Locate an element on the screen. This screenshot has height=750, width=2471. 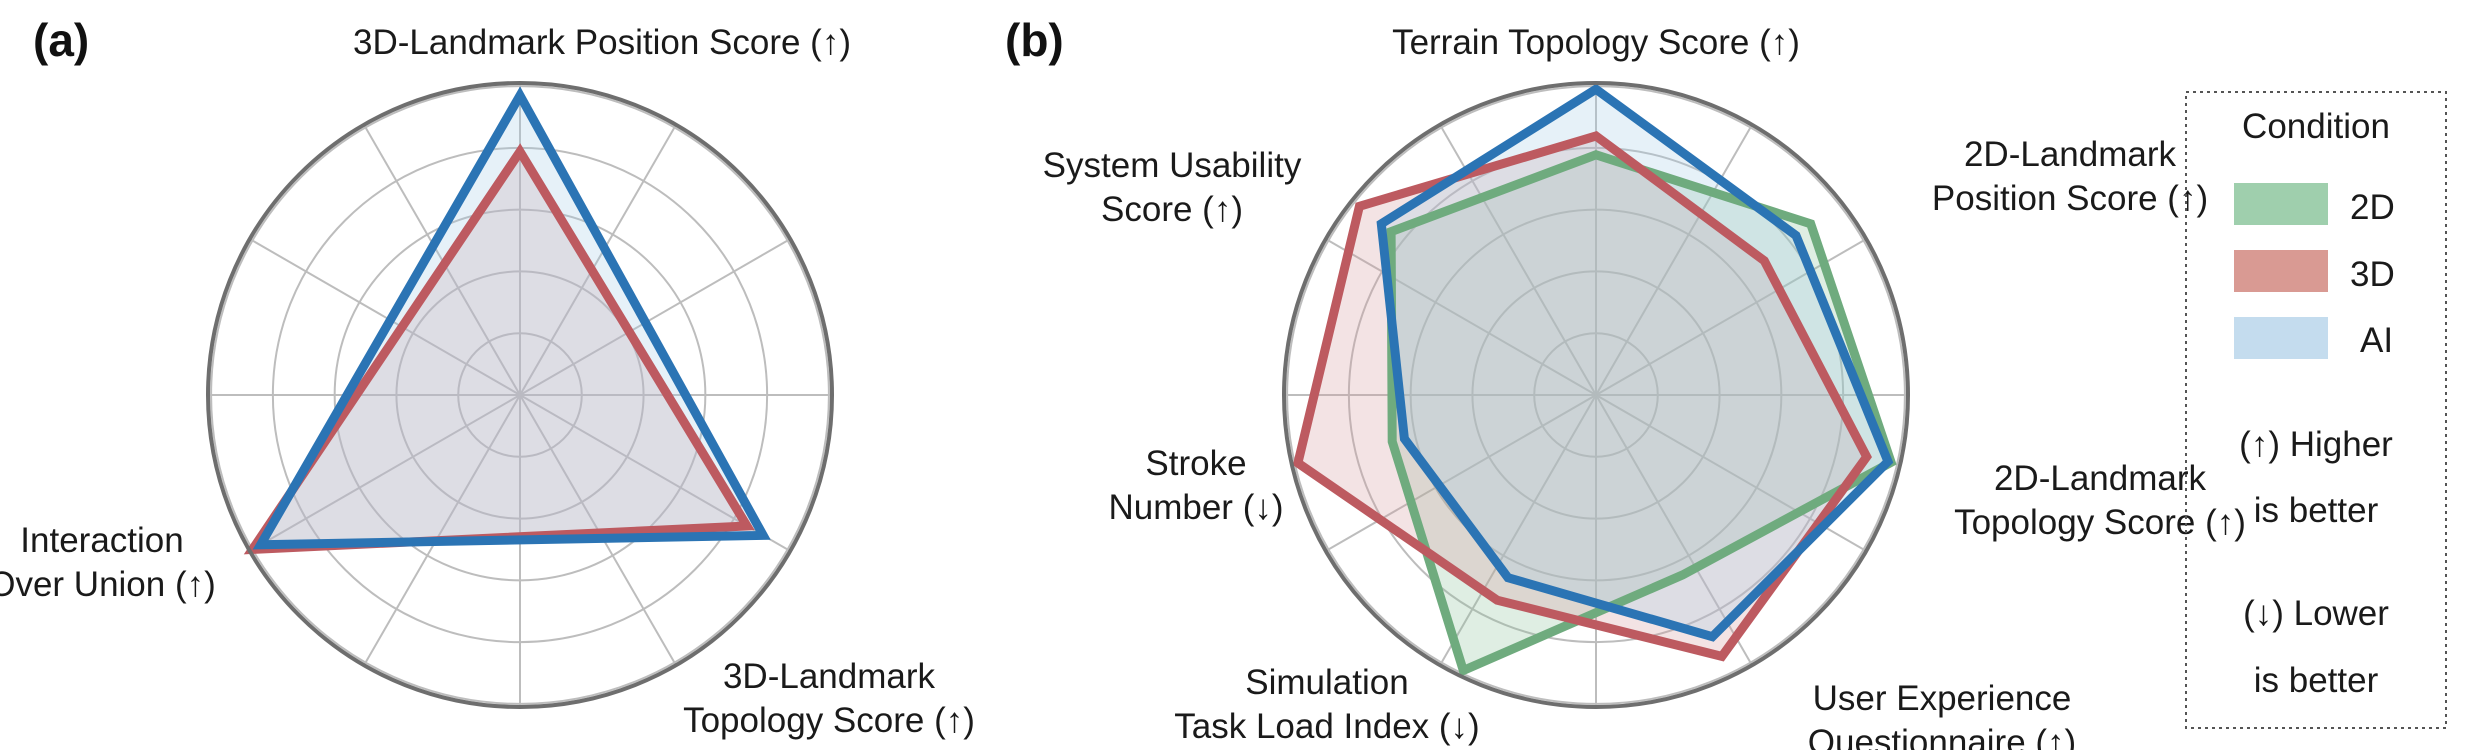
b-axis-label-2d-landmark-topology-score: 2D-Landmark Topology Score (↑) is located at coordinates (2100, 500).